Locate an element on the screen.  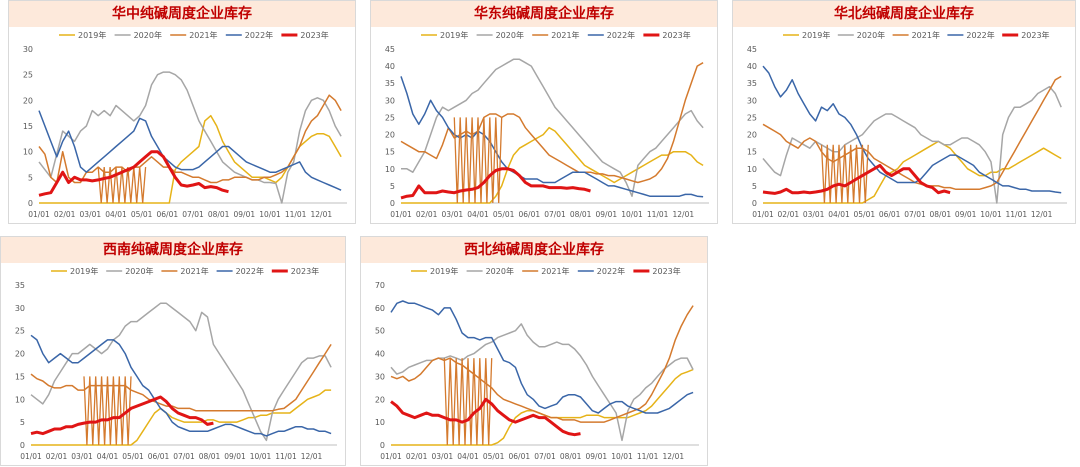
series-line-2023年 is located at coordinates (856, 179).